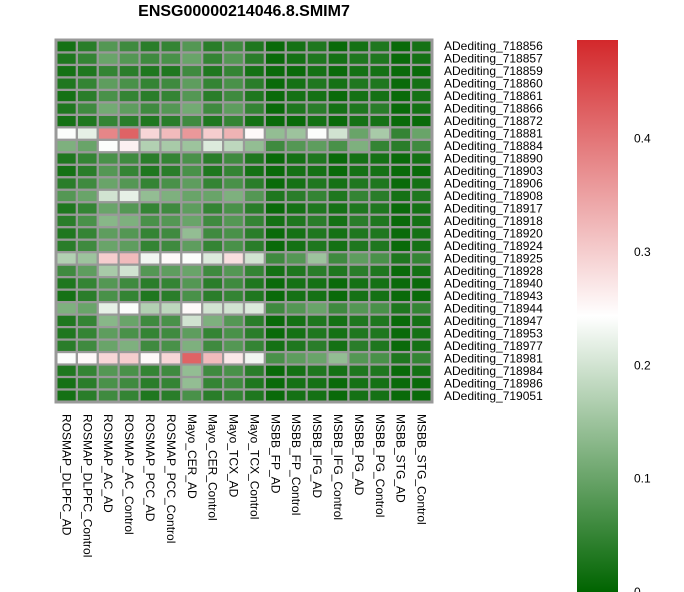  I want to click on column-label: ROSMAP_DLPFC_AD, so click(66, 475).